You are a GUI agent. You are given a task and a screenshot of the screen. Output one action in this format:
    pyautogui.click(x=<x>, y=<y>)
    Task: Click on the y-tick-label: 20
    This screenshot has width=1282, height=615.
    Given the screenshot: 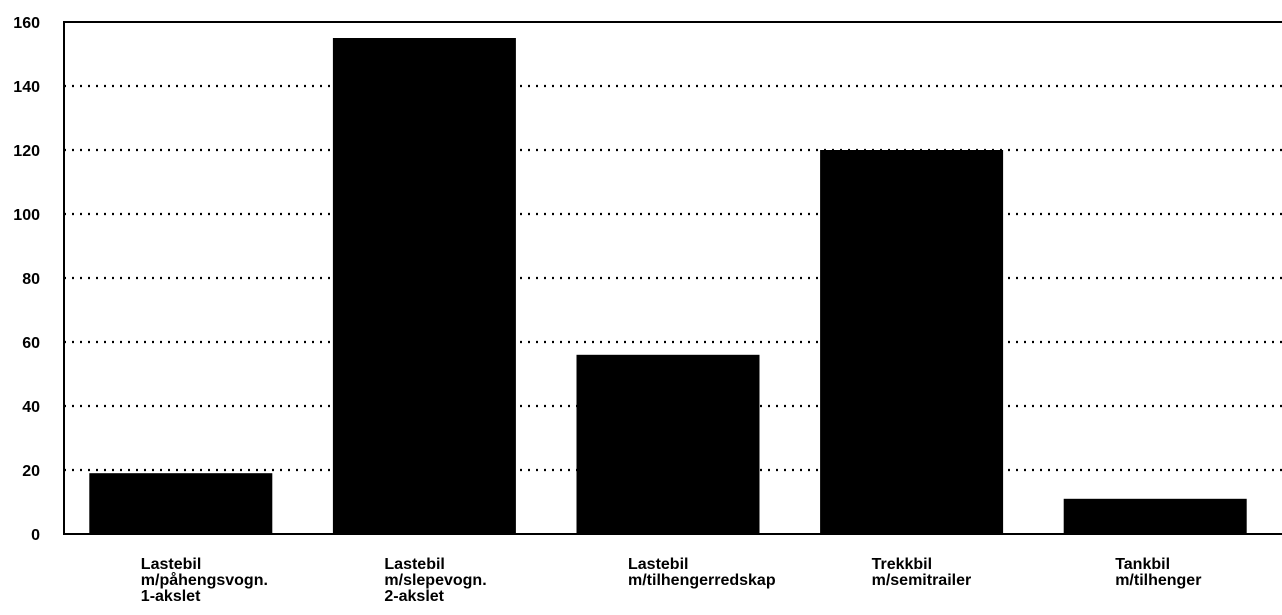 What is the action you would take?
    pyautogui.click(x=31, y=471)
    